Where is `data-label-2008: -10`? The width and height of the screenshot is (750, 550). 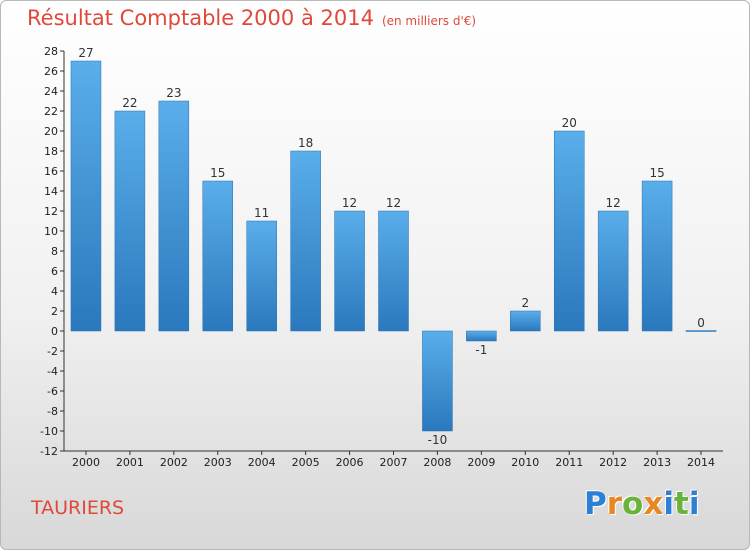 data-label-2008: -10 is located at coordinates (438, 440).